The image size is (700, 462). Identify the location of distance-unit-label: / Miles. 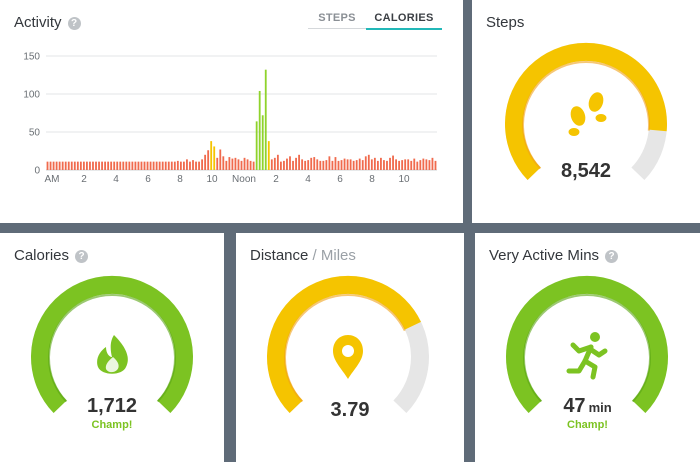
(334, 255).